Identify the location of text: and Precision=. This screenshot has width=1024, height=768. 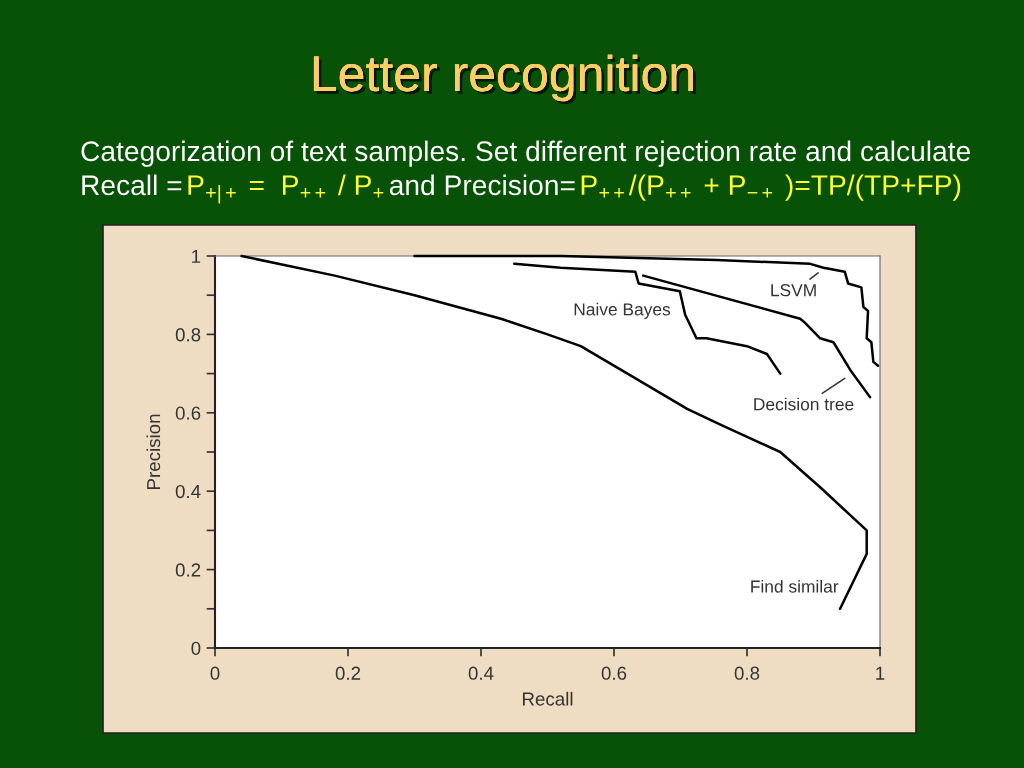
(482, 185).